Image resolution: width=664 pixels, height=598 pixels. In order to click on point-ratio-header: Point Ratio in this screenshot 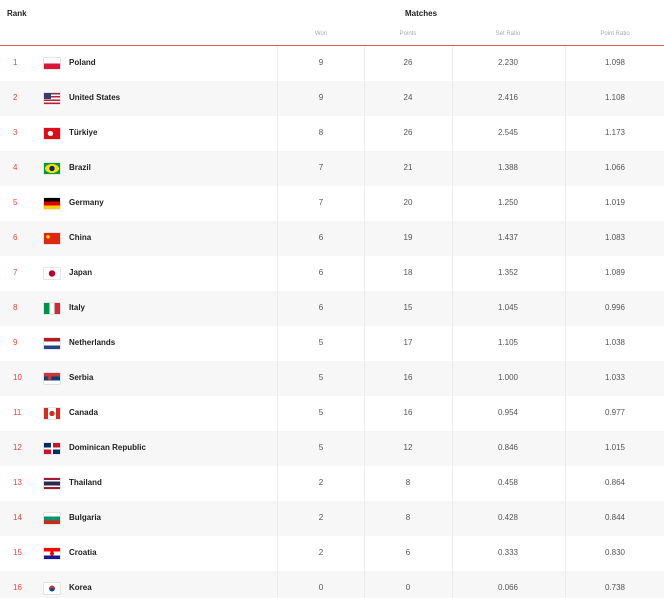, I will do `click(615, 34)`.